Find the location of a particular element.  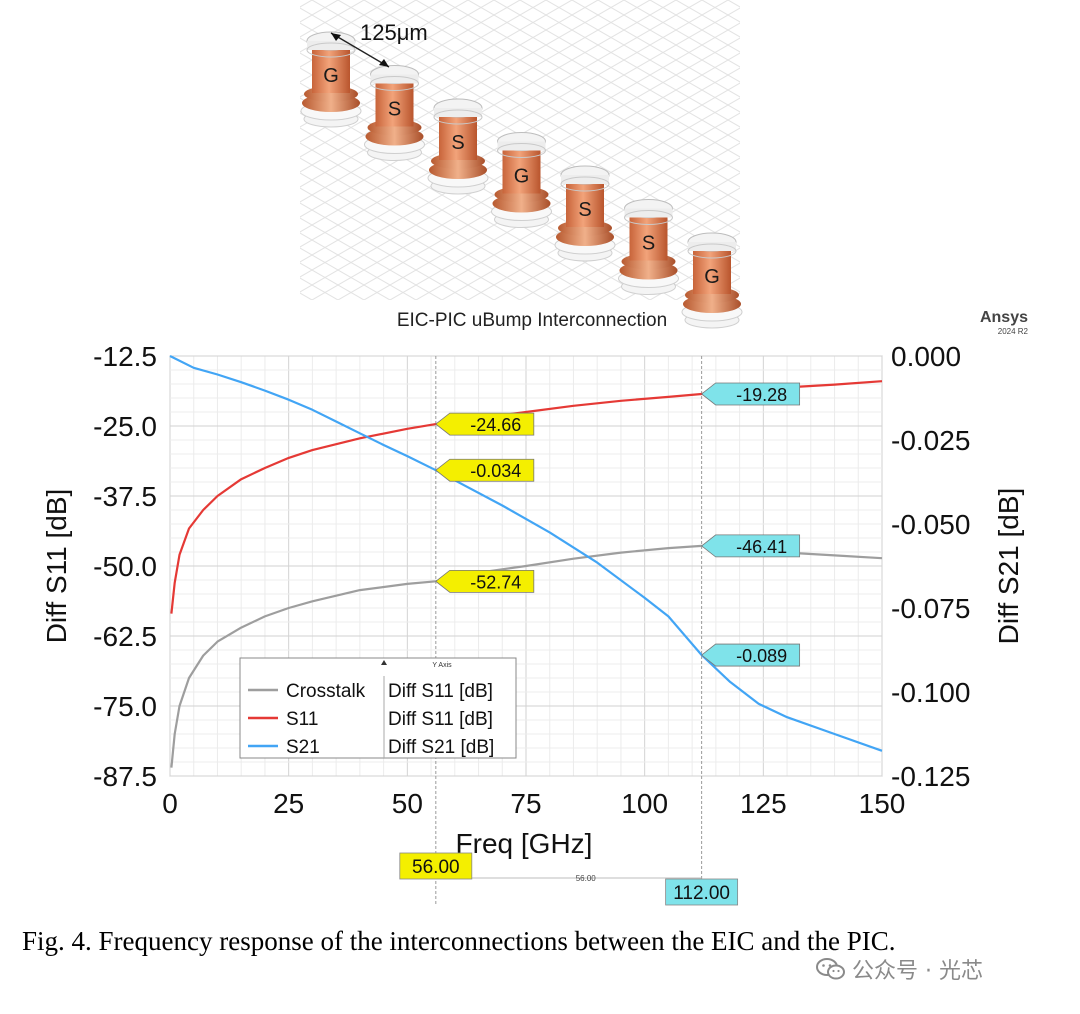

x-tick-label: 150 is located at coordinates (882, 803).